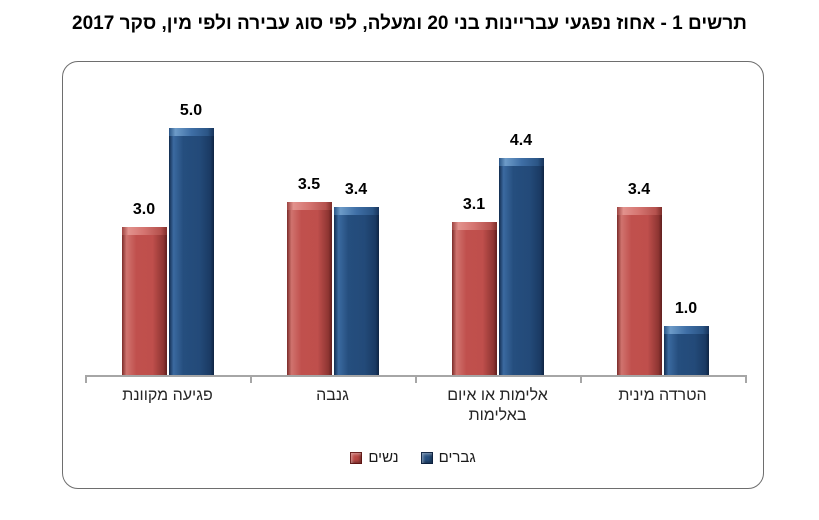  Describe the element at coordinates (686, 251) in the screenshot. I see `bar-wrap-men-4: 1.0` at that location.